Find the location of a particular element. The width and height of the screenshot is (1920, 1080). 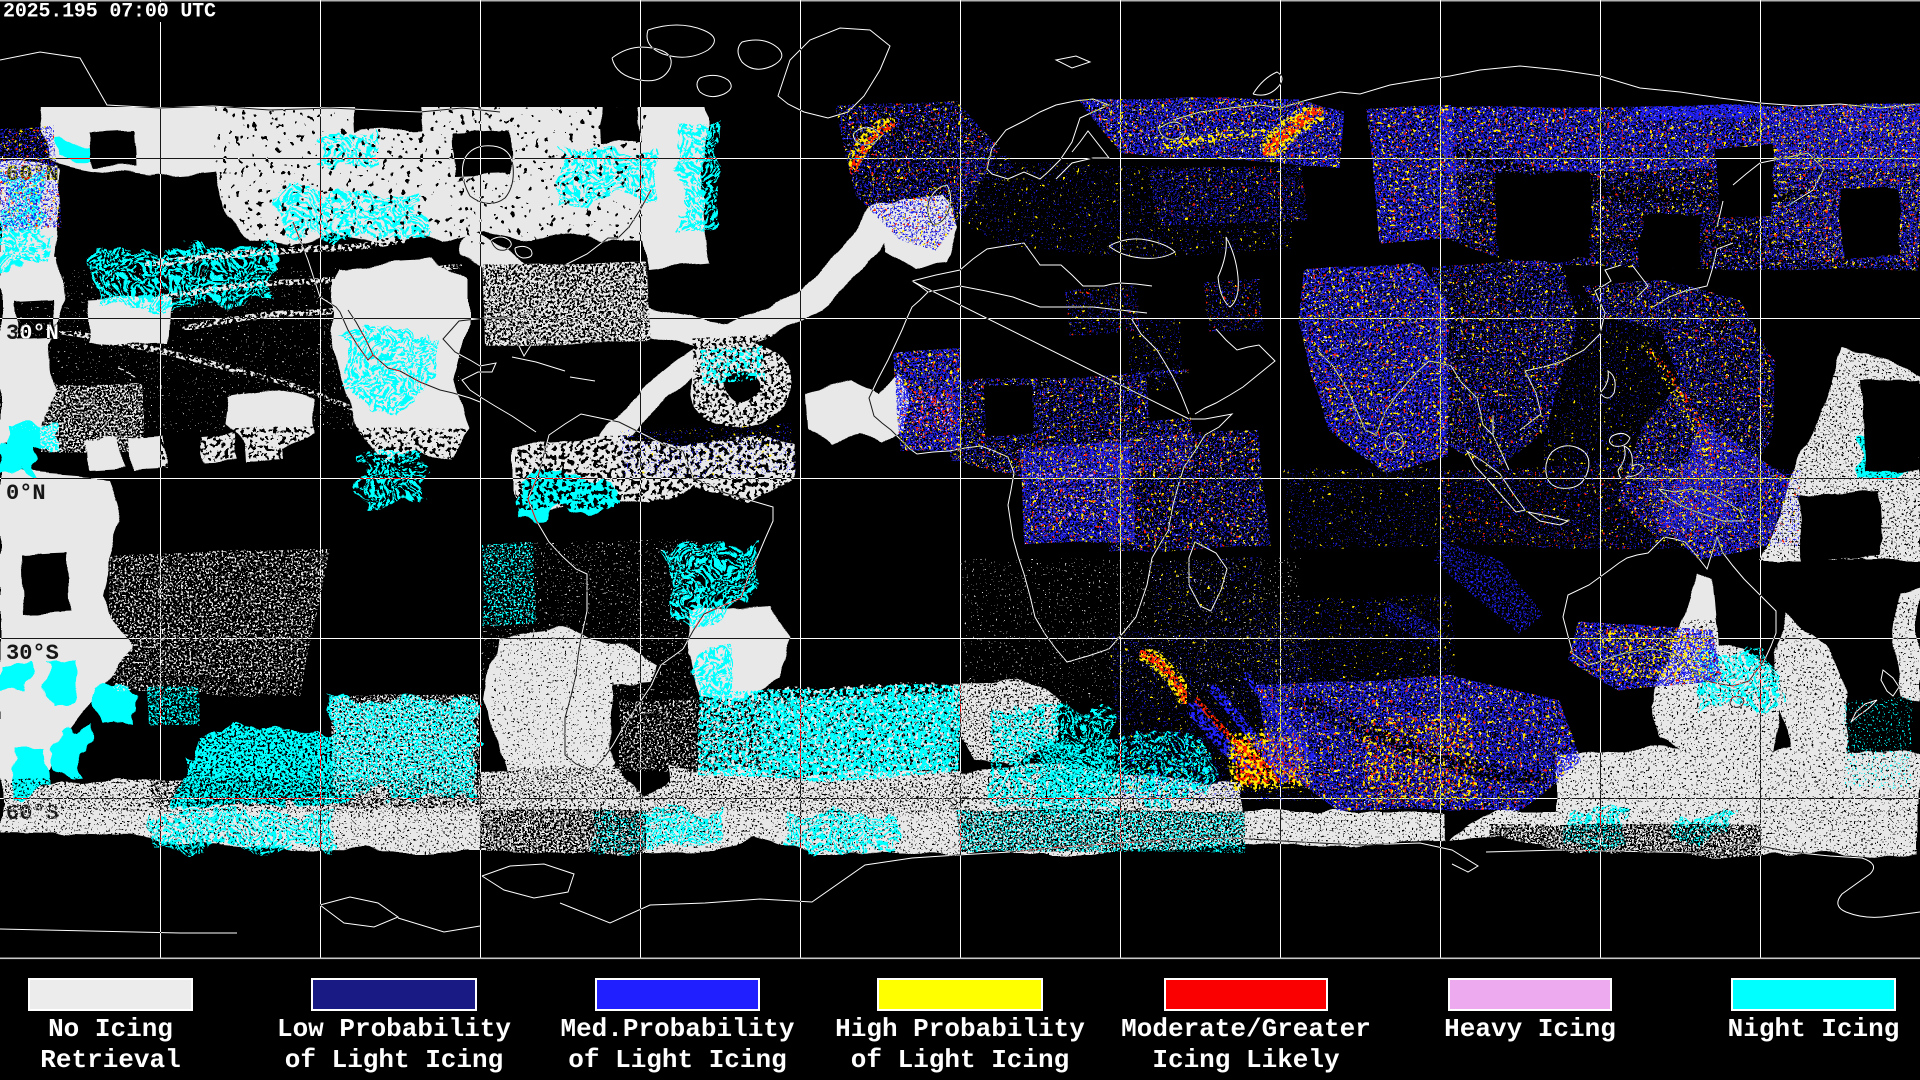

svg-text: Low Probability is located at coordinates (394, 1029).